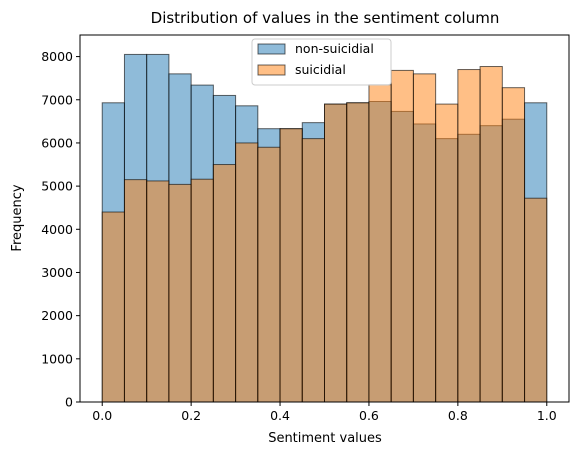  Describe the element at coordinates (69, 402) in the screenshot. I see `y-tick-label: 0` at that location.